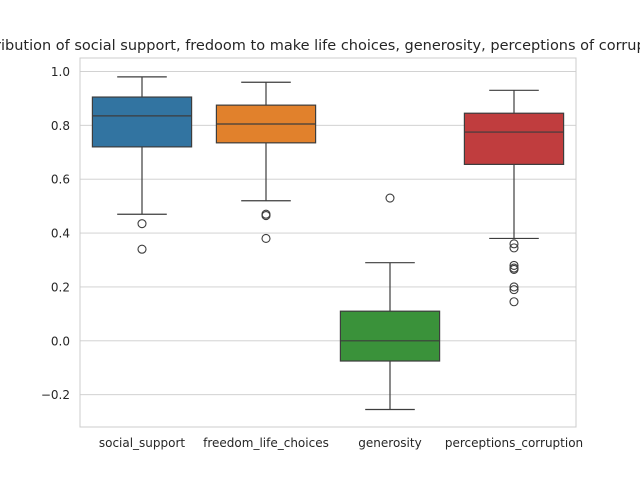 This screenshot has height=480, width=640. I want to click on x-tick-label: generosity, so click(389, 443).